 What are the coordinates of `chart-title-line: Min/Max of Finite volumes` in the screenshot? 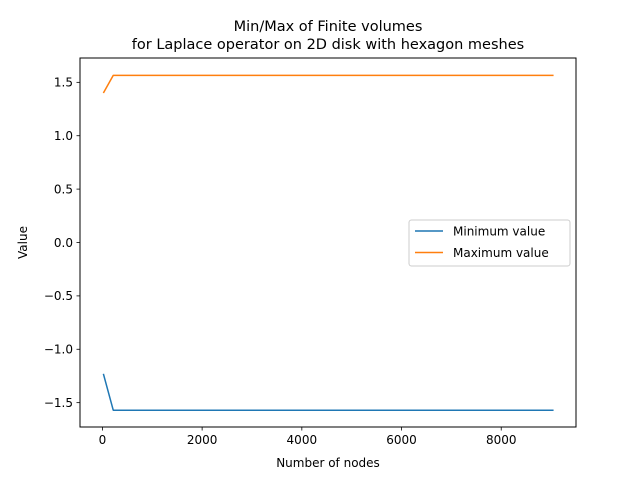 It's located at (328, 27).